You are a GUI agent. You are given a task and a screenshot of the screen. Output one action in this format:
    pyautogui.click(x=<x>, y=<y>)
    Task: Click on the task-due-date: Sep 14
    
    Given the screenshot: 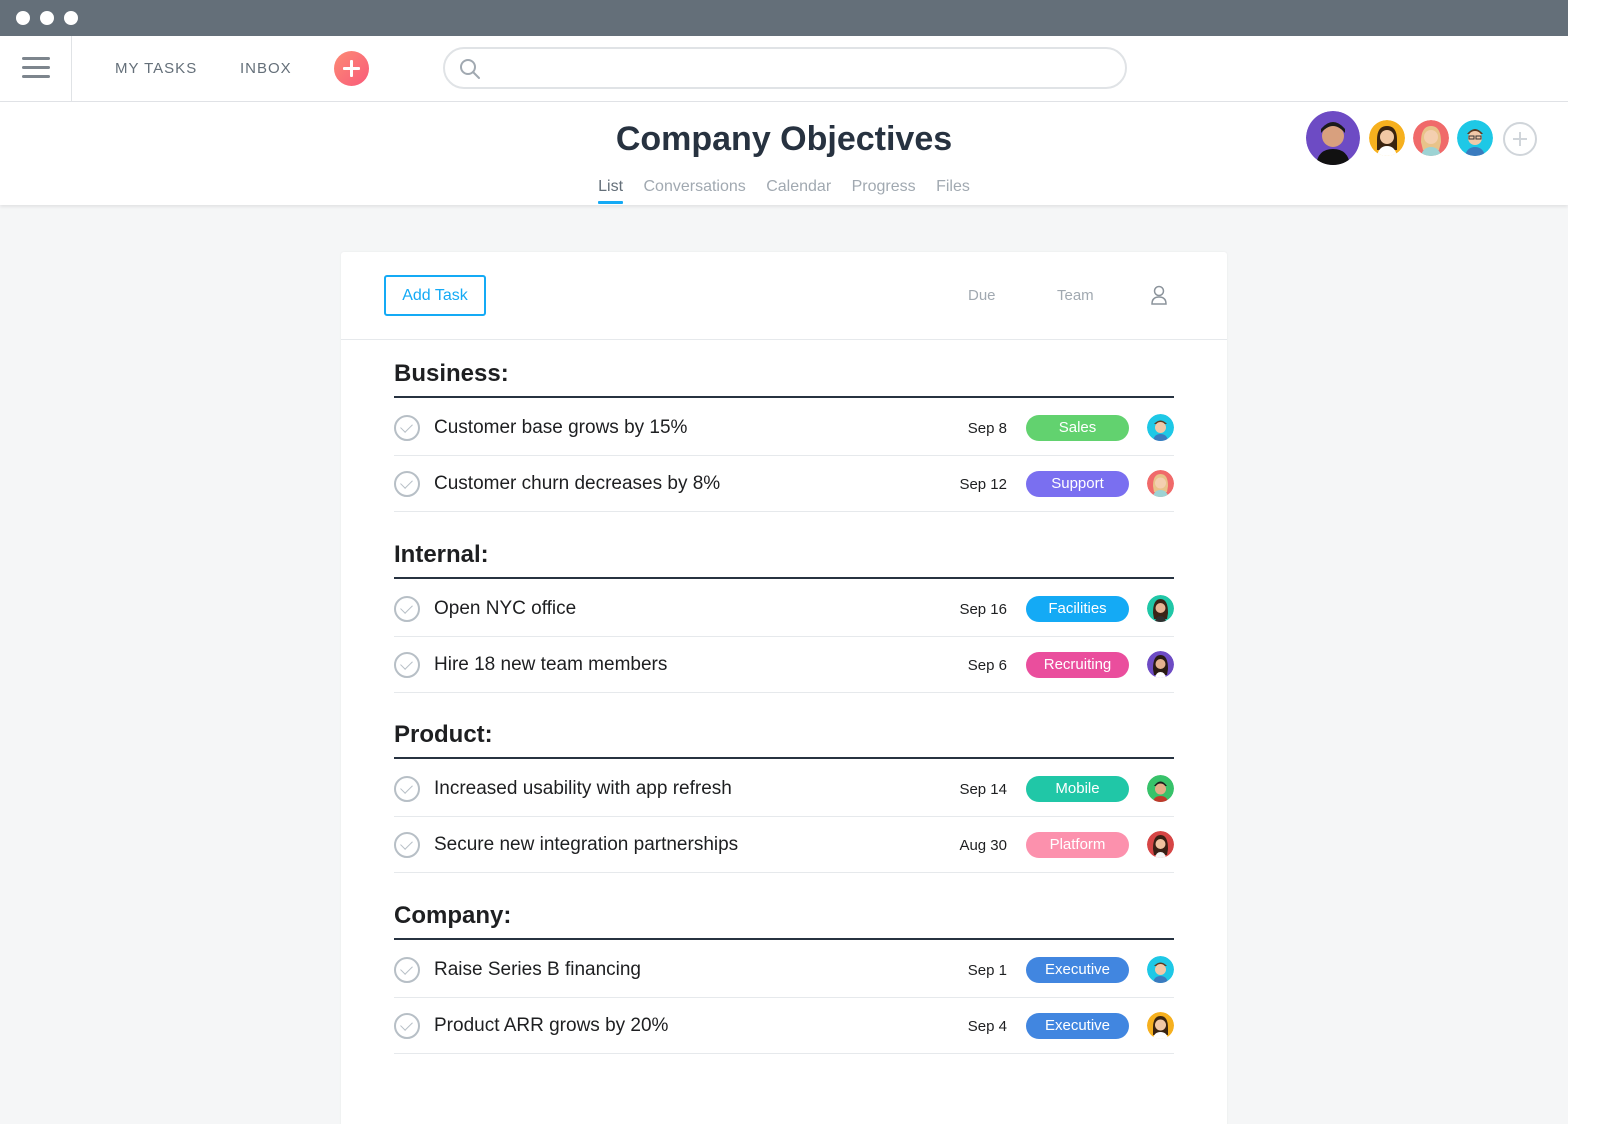 What is the action you would take?
    pyautogui.click(x=983, y=789)
    